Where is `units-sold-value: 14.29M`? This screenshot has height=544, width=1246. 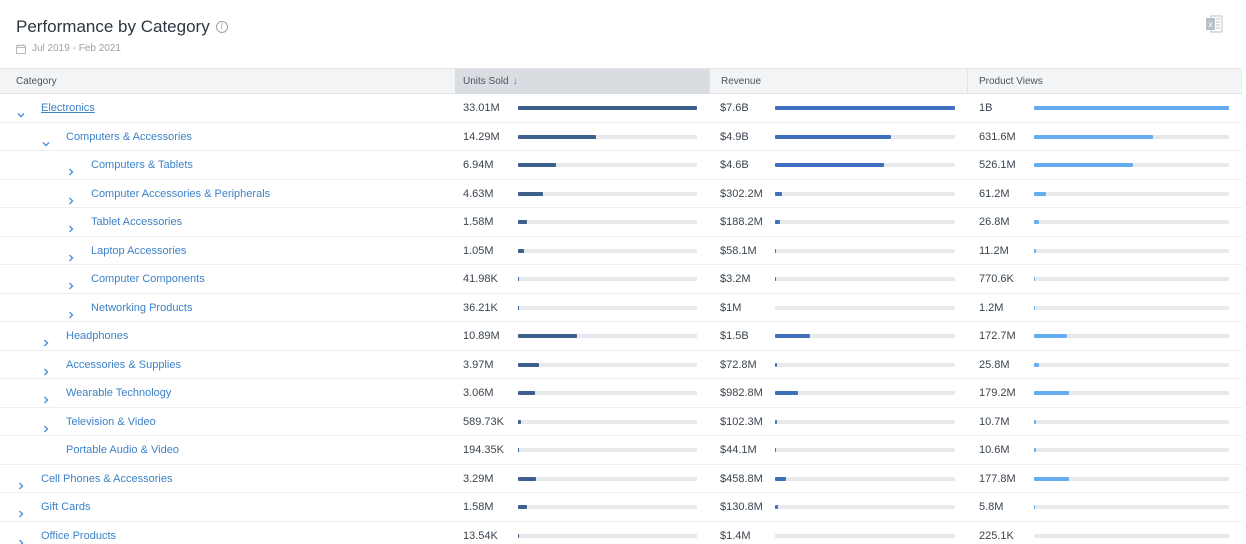
units-sold-value: 14.29M is located at coordinates (481, 136).